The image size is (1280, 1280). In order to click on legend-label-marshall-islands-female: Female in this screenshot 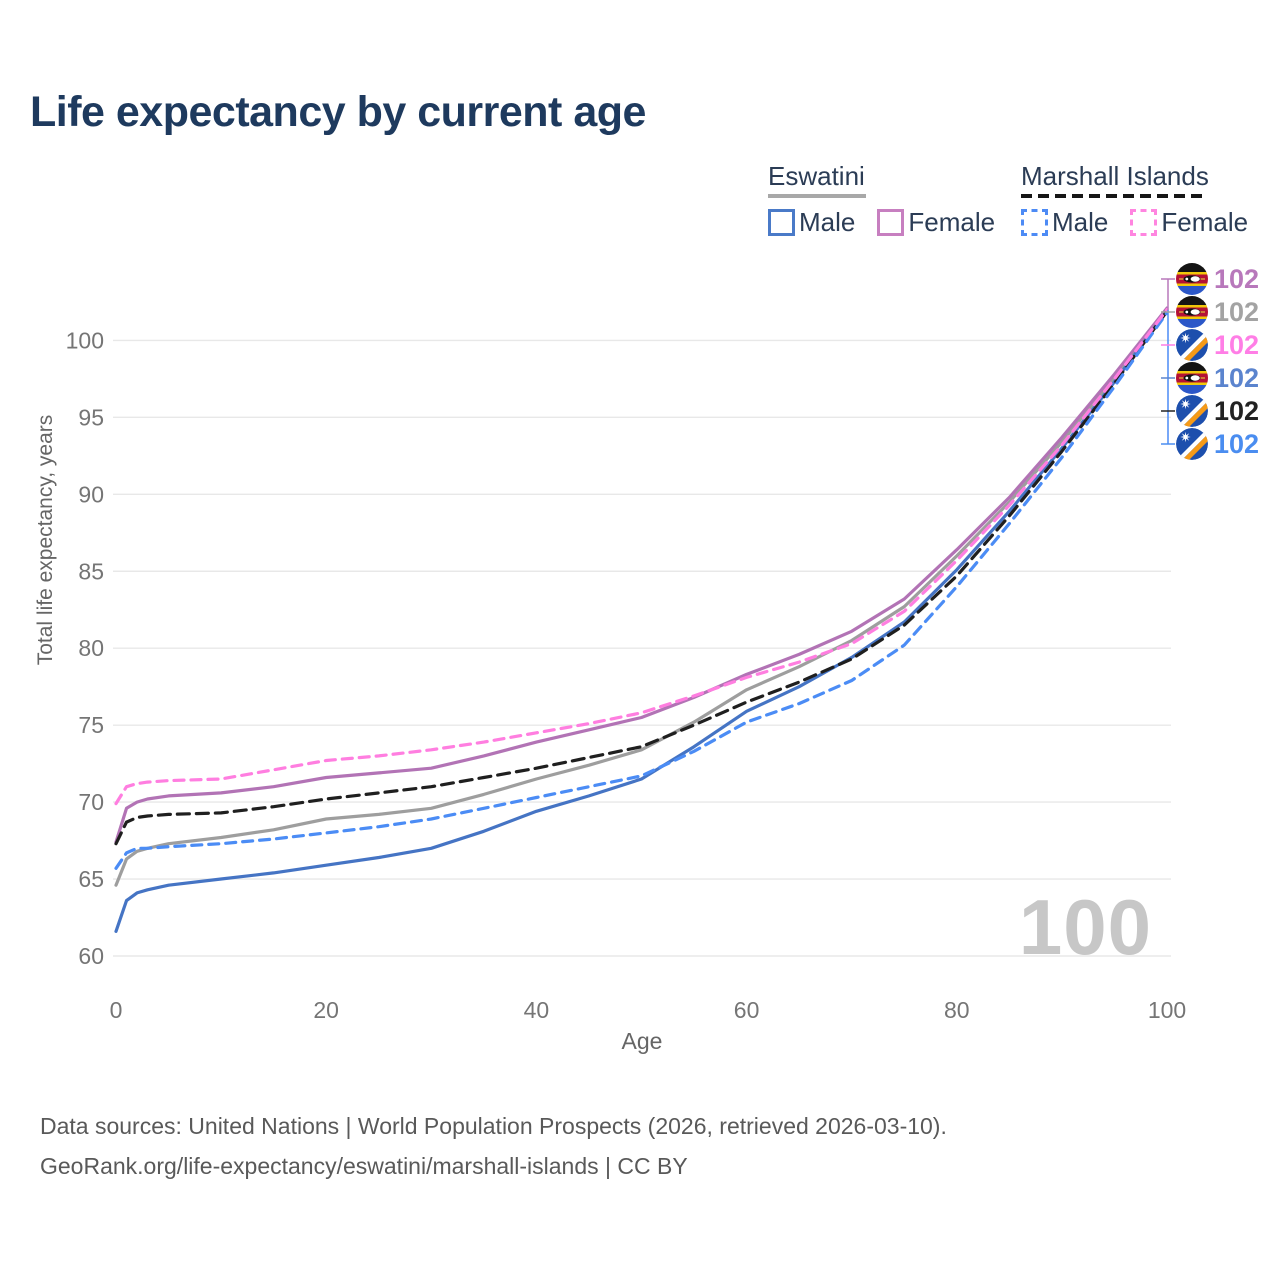, I will do `click(1205, 222)`.